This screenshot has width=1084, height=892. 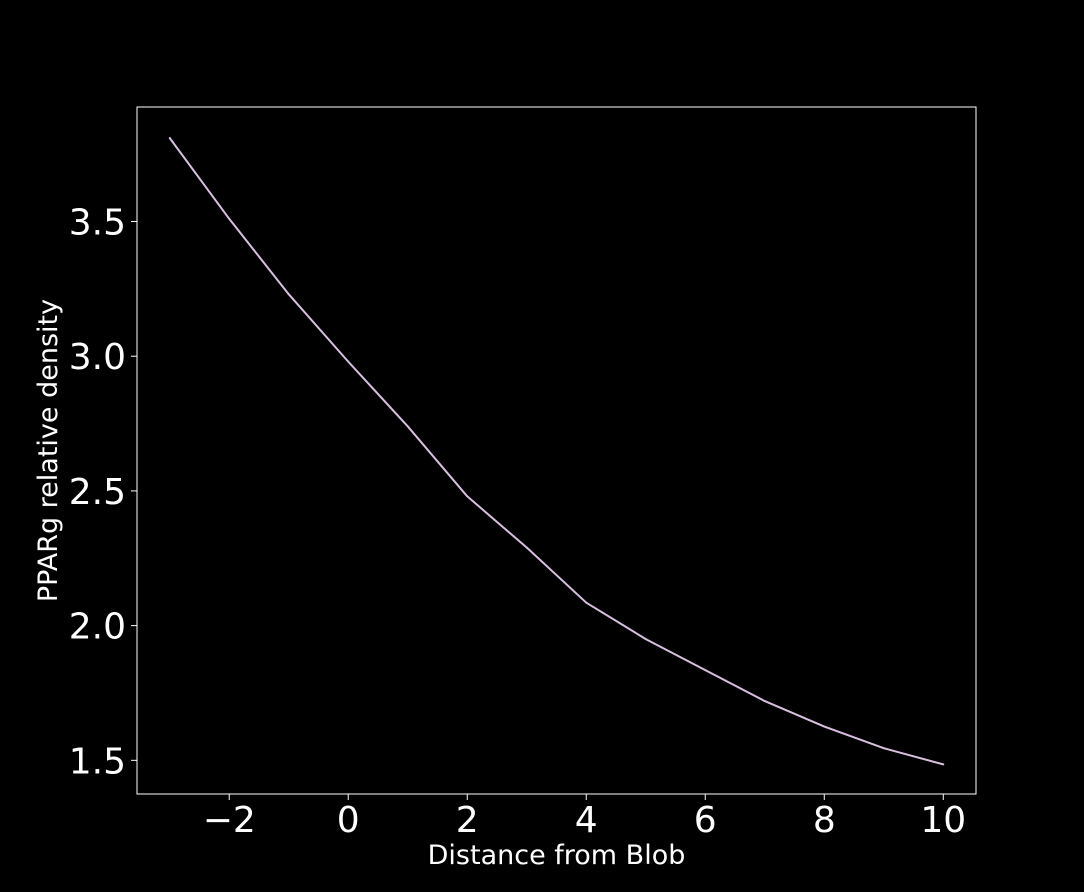 What do you see at coordinates (97, 492) in the screenshot?
I see `y-tick-label: 2.5` at bounding box center [97, 492].